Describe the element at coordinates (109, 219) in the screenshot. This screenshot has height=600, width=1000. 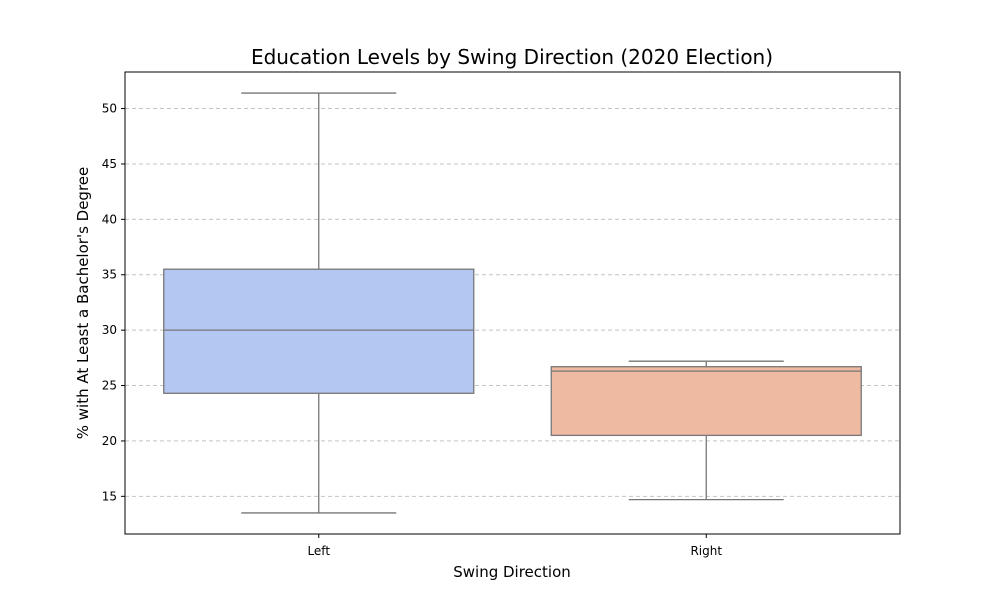
I see `y-tick-label: 40` at that location.